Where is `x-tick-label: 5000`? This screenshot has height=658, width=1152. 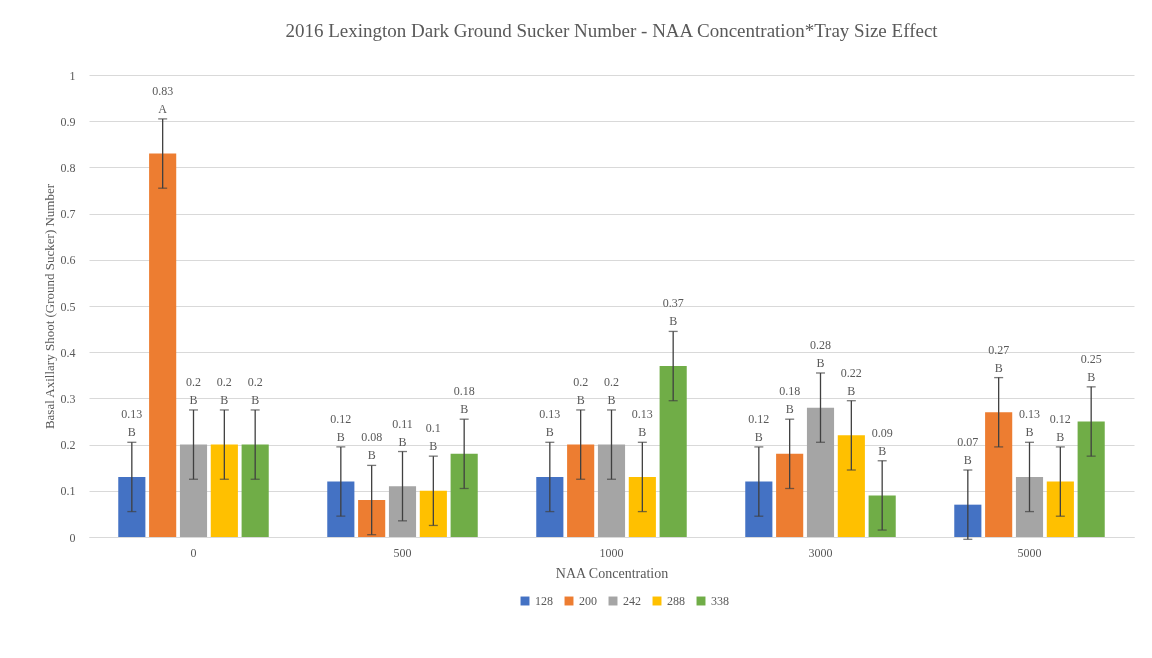 x-tick-label: 5000 is located at coordinates (1029, 552).